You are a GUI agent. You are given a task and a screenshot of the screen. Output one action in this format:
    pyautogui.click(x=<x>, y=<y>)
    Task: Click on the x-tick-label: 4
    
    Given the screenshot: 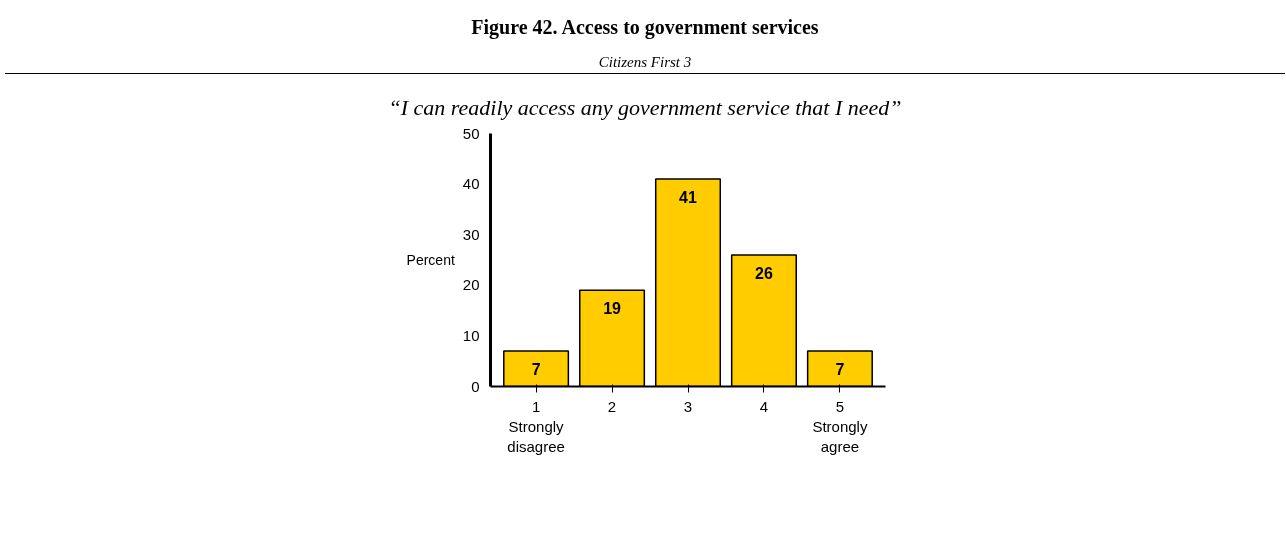 What is the action you would take?
    pyautogui.click(x=764, y=406)
    